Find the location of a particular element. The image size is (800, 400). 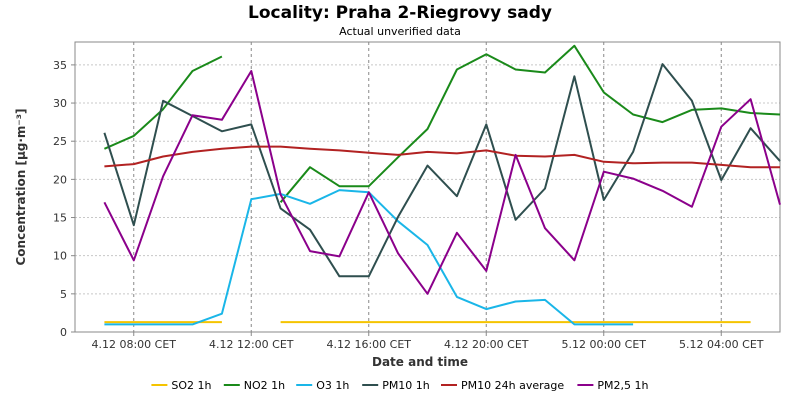

y-tick-label: 0 is located at coordinates (63, 332).